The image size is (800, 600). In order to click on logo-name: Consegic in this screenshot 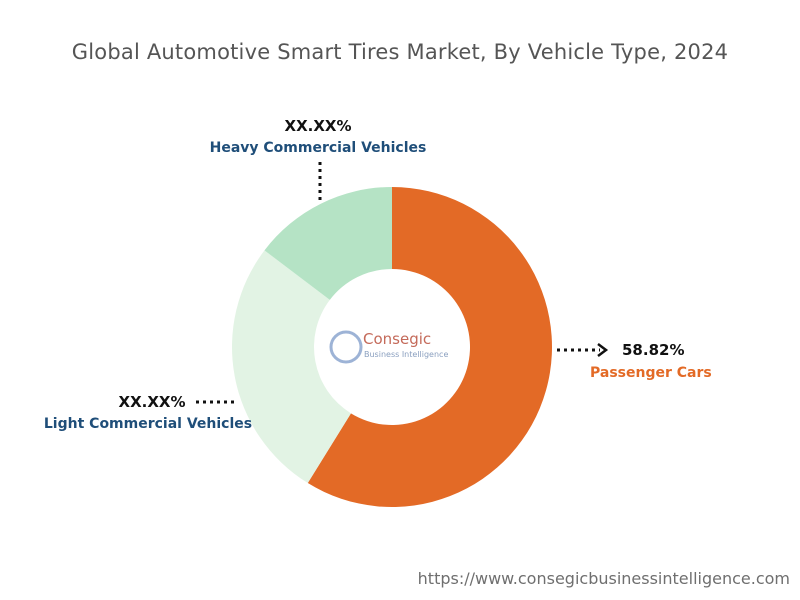, I will do `click(397, 339)`.